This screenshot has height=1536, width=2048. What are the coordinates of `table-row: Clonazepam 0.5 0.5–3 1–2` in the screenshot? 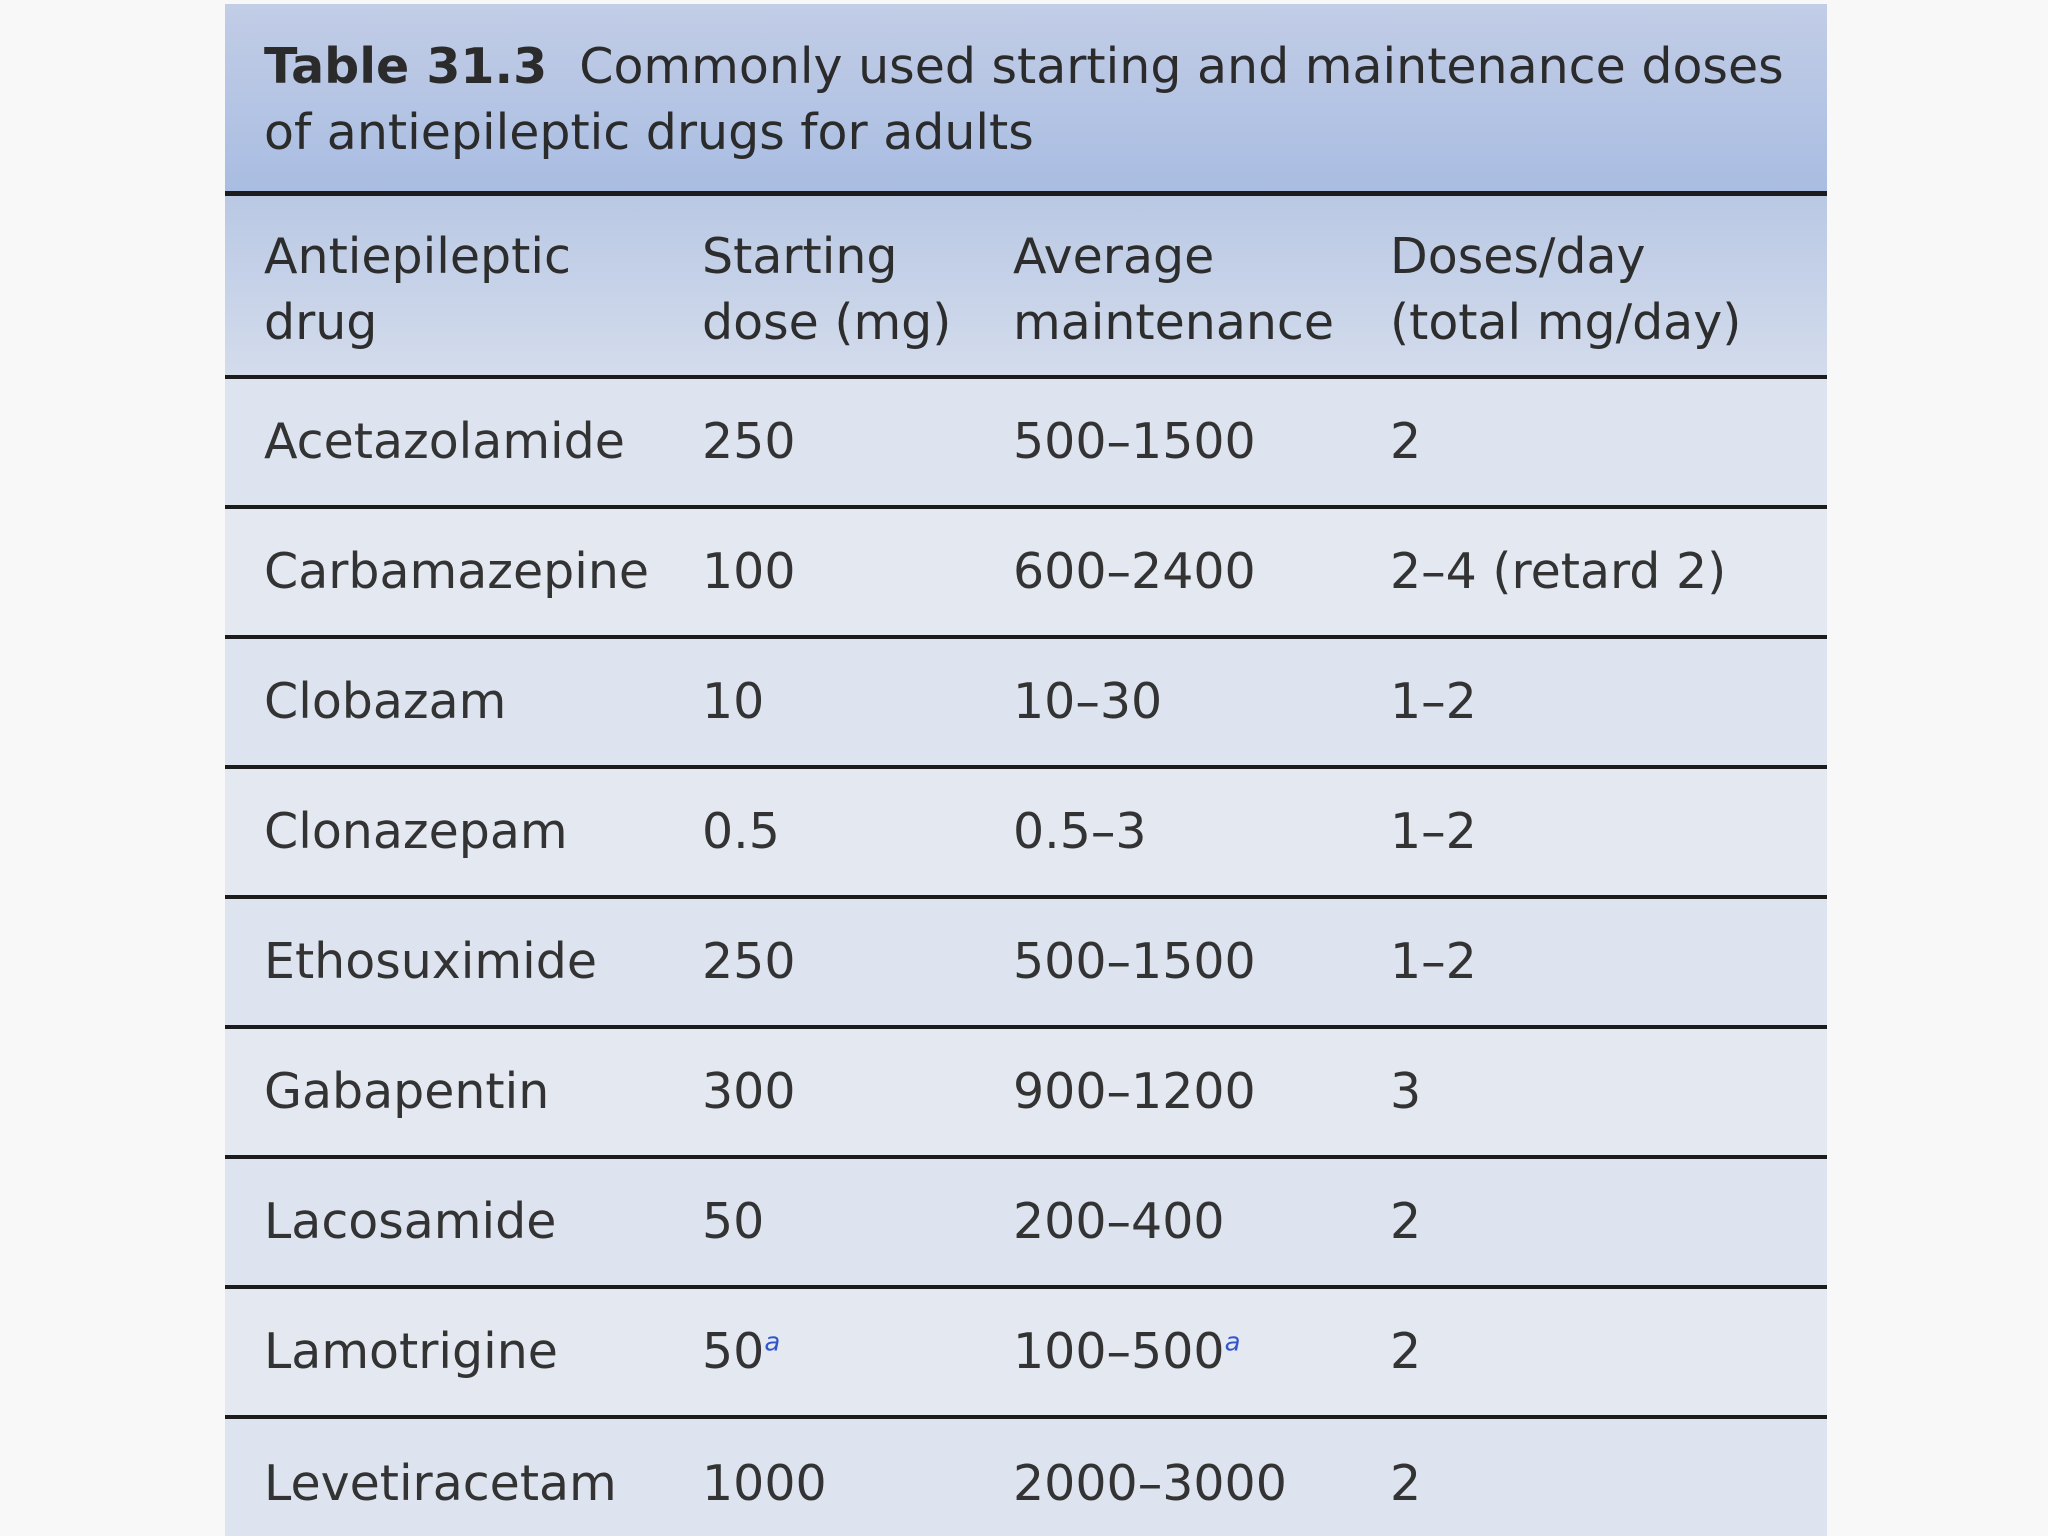 It's located at (1026, 834).